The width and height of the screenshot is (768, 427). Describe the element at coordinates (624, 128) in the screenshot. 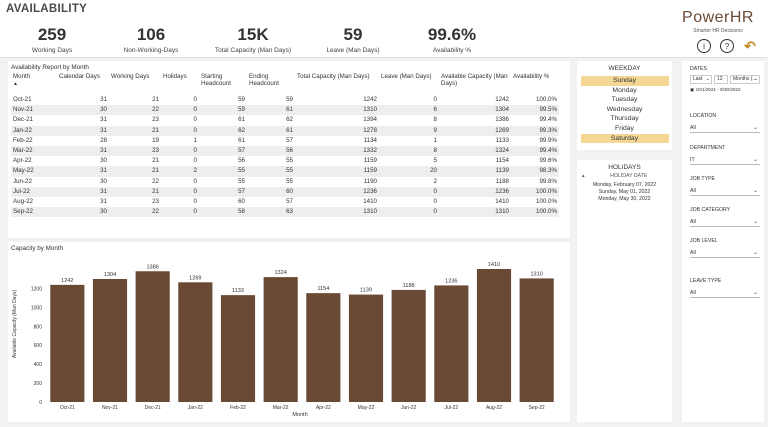

I see `weekday-item-friday: Friday` at that location.